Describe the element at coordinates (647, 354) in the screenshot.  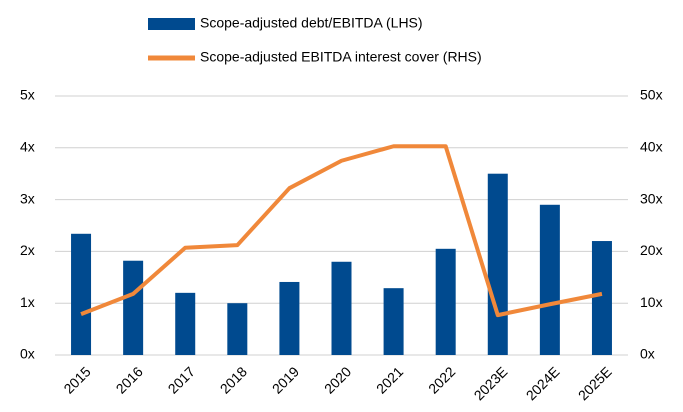
I see `y2-tick-label: 0x` at that location.